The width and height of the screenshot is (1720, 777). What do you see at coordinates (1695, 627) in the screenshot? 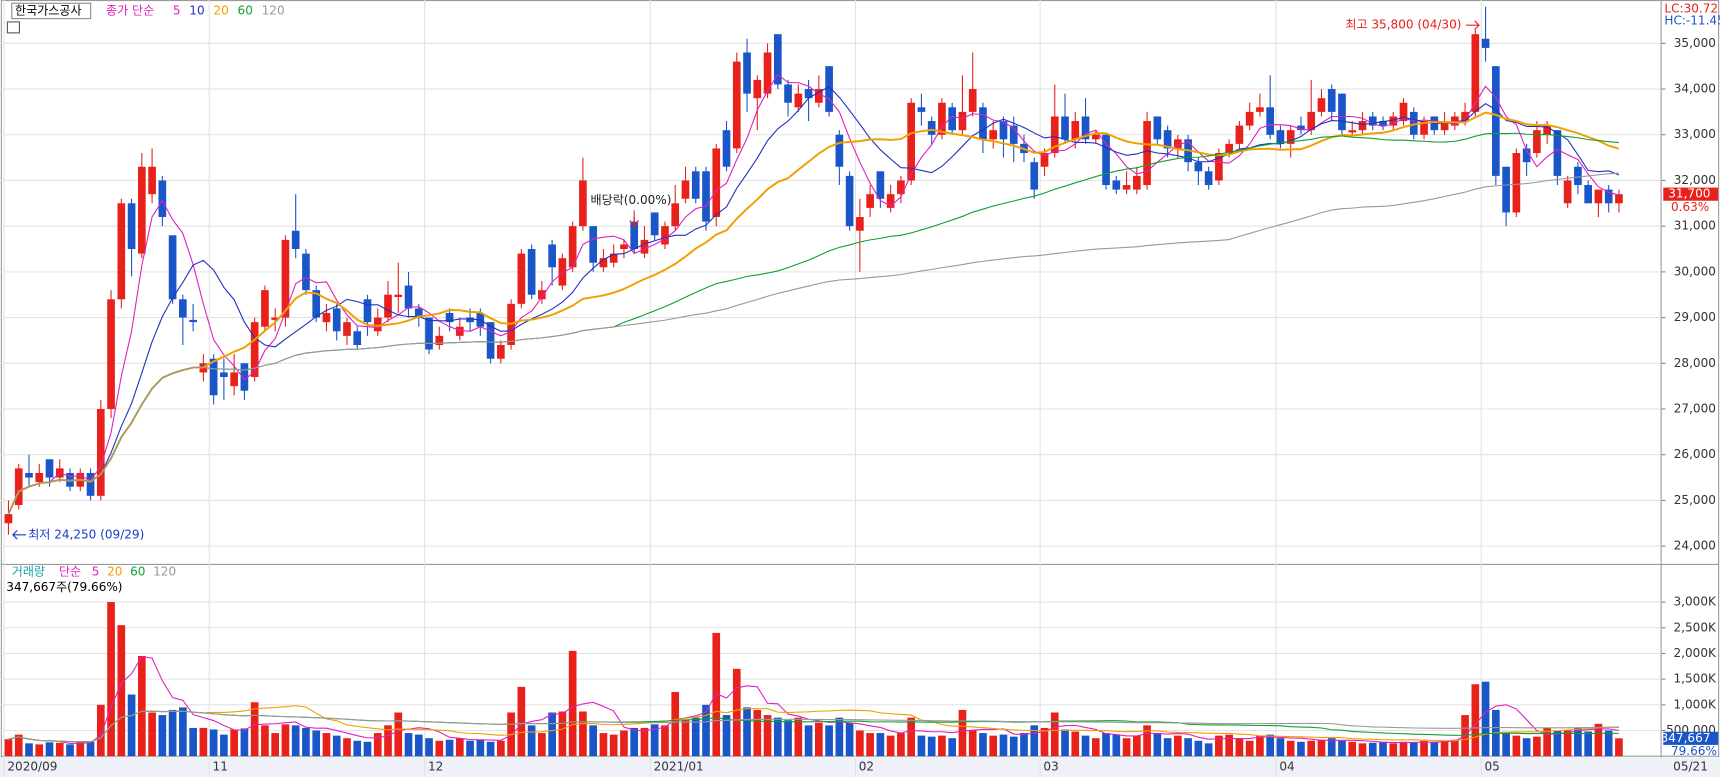
I see `v-tick-label: 2,500K` at bounding box center [1695, 627].